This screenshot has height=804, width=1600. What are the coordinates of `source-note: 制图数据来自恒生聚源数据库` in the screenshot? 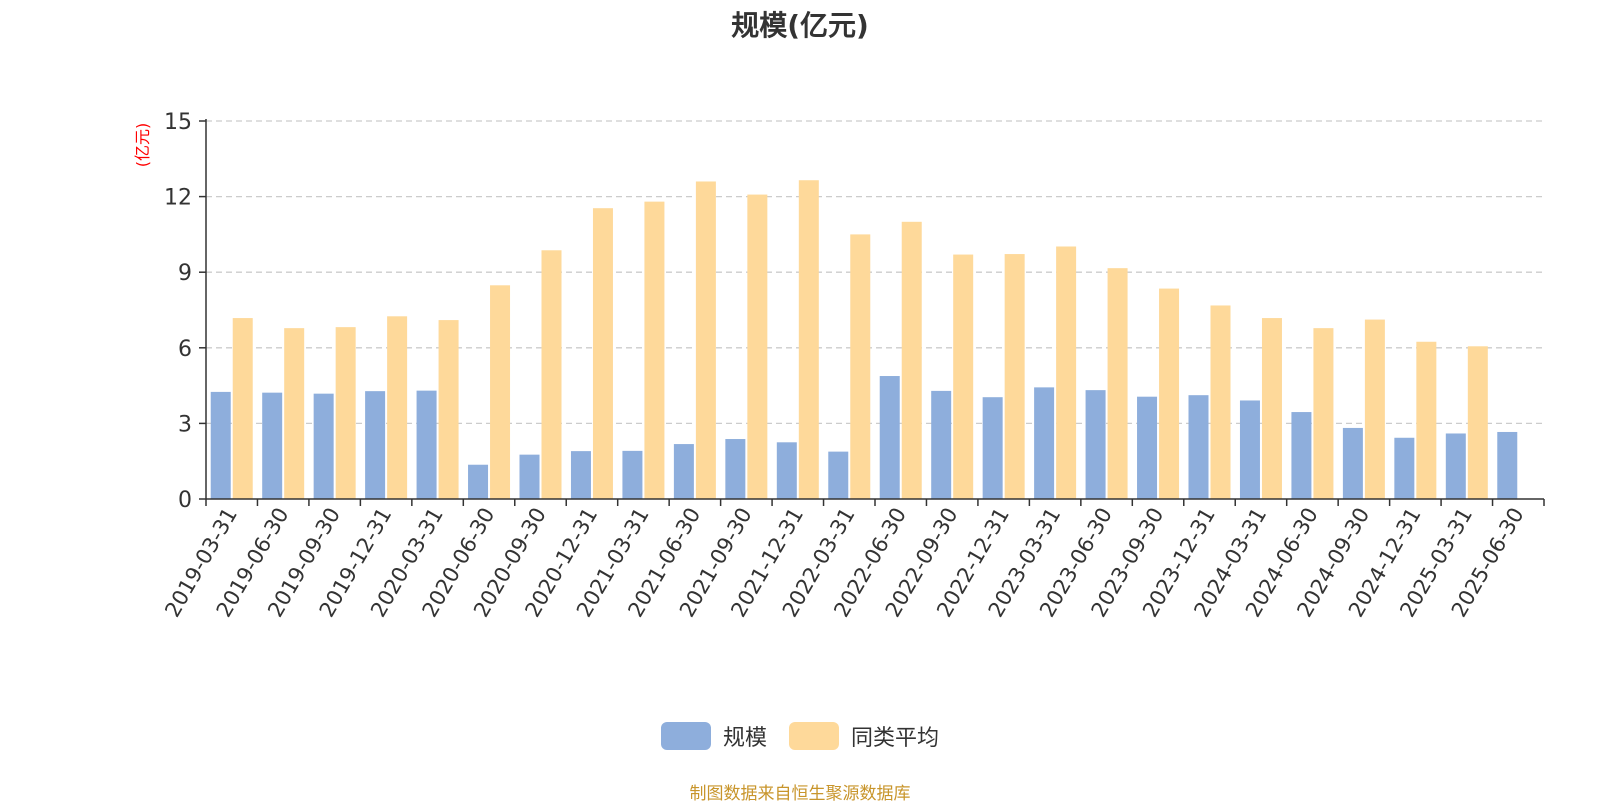 It's located at (800, 794).